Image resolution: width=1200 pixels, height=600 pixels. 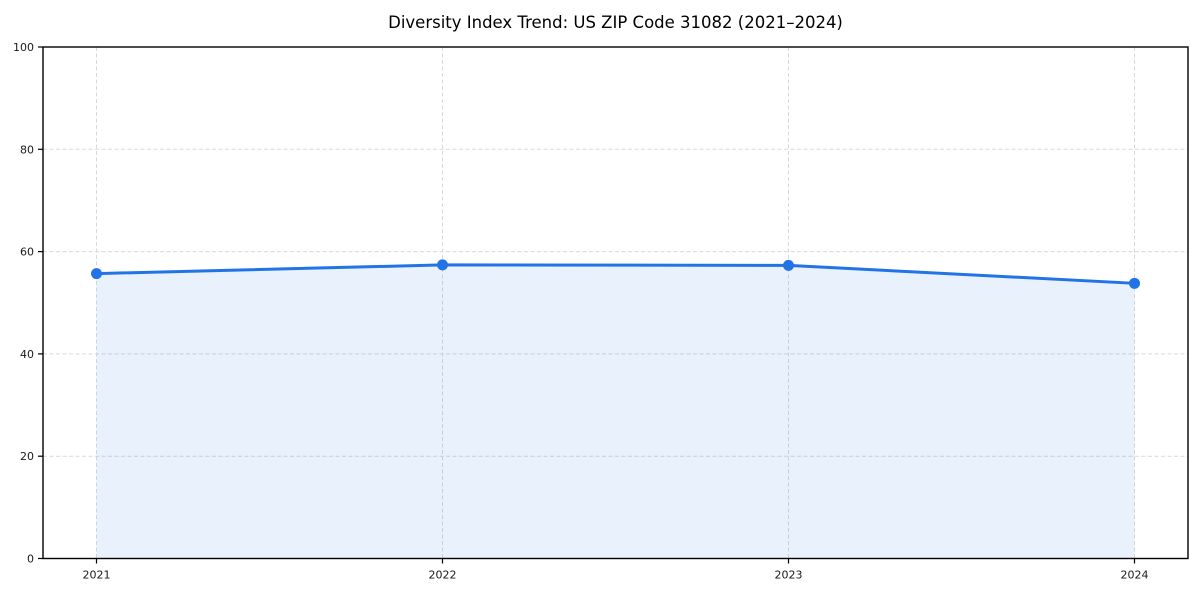 What do you see at coordinates (30, 559) in the screenshot?
I see `y-axis-tick-label: 0` at bounding box center [30, 559].